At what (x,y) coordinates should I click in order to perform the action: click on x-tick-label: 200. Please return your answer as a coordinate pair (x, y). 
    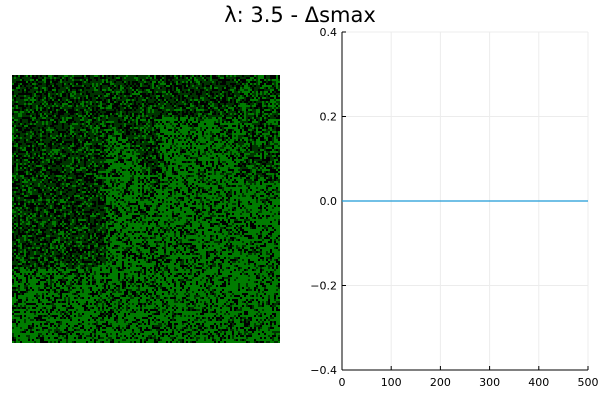
    Looking at the image, I should click on (440, 382).